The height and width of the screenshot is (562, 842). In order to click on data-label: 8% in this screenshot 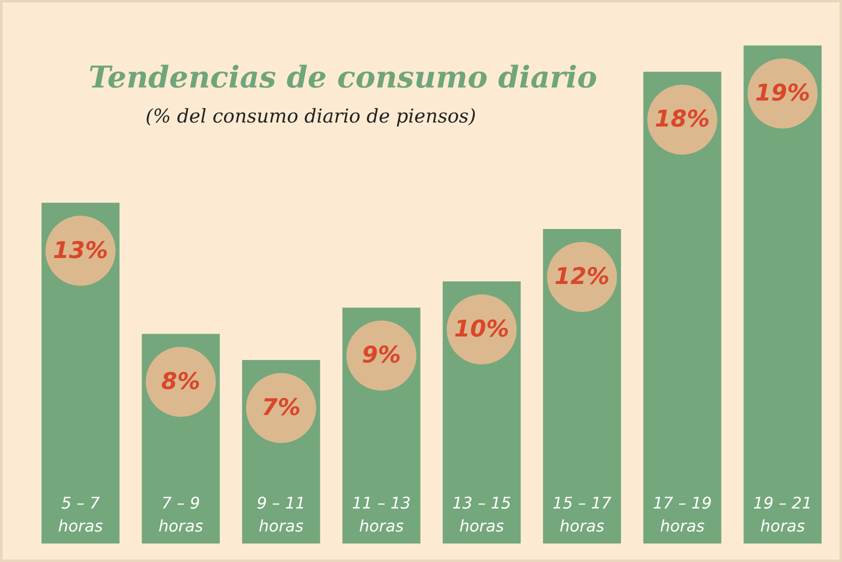, I will do `click(180, 381)`.